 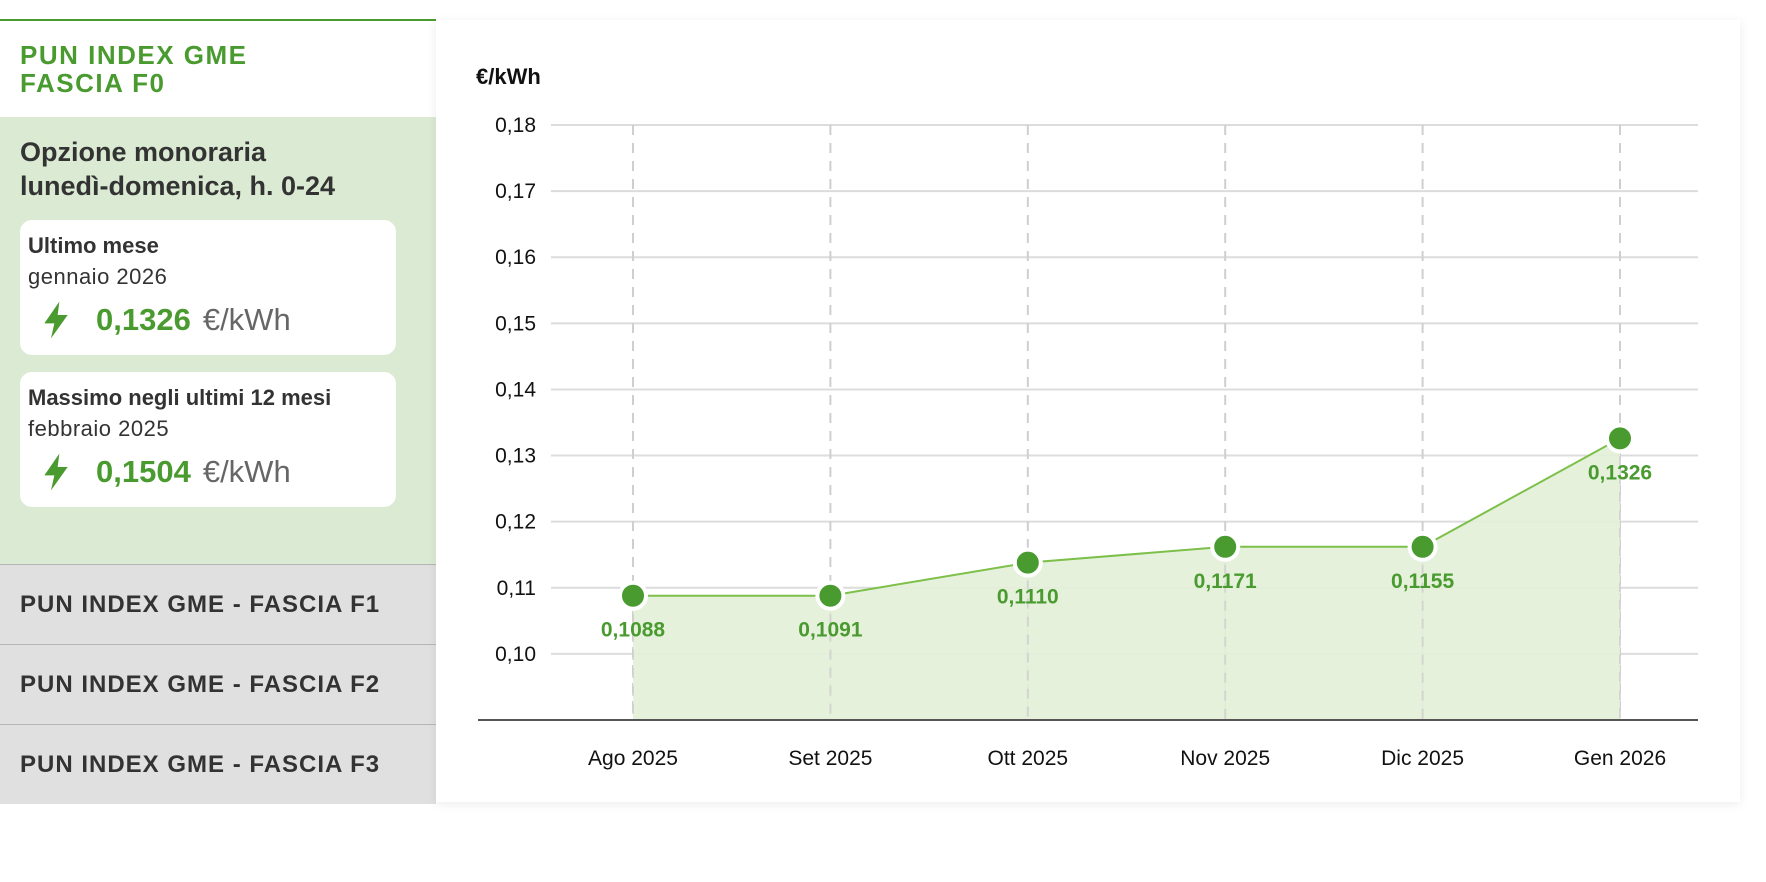 I want to click on tab-fascia-f1-label: PUN INDEX GME - FASCIA F1, so click(x=200, y=604).